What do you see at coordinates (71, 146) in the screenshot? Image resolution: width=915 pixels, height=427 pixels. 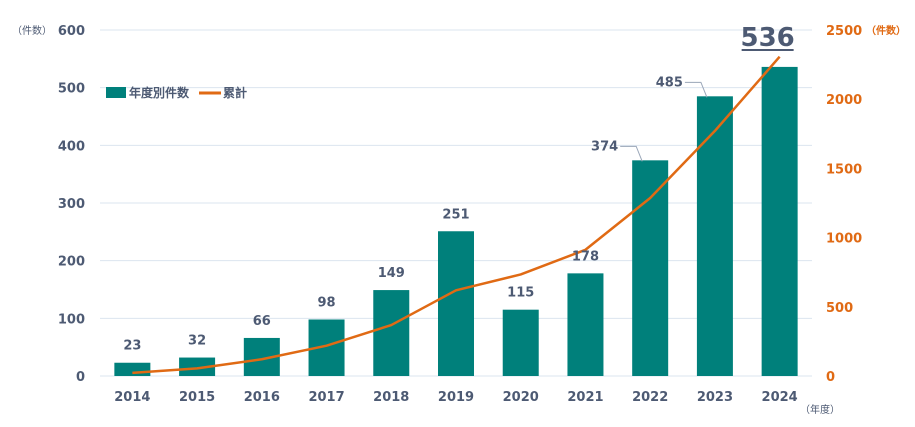 I see `left-tick-400: 400` at bounding box center [71, 146].